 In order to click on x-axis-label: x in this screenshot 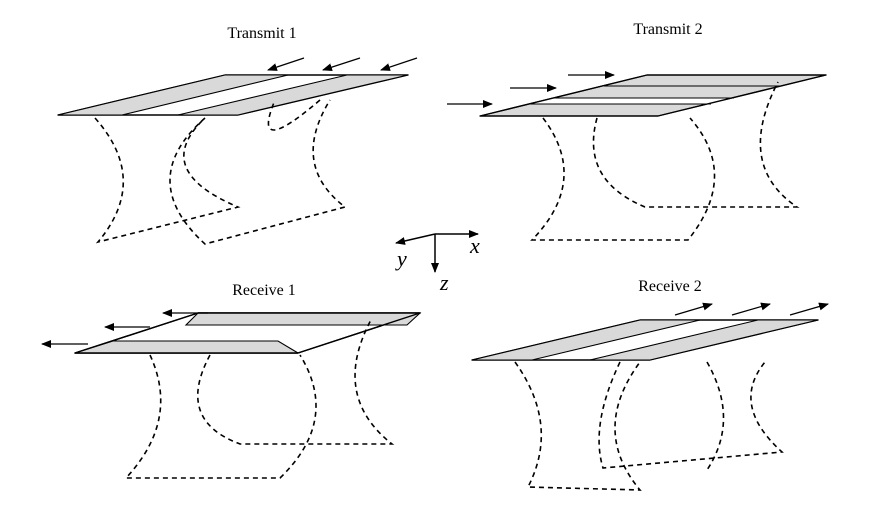, I will do `click(474, 245)`.